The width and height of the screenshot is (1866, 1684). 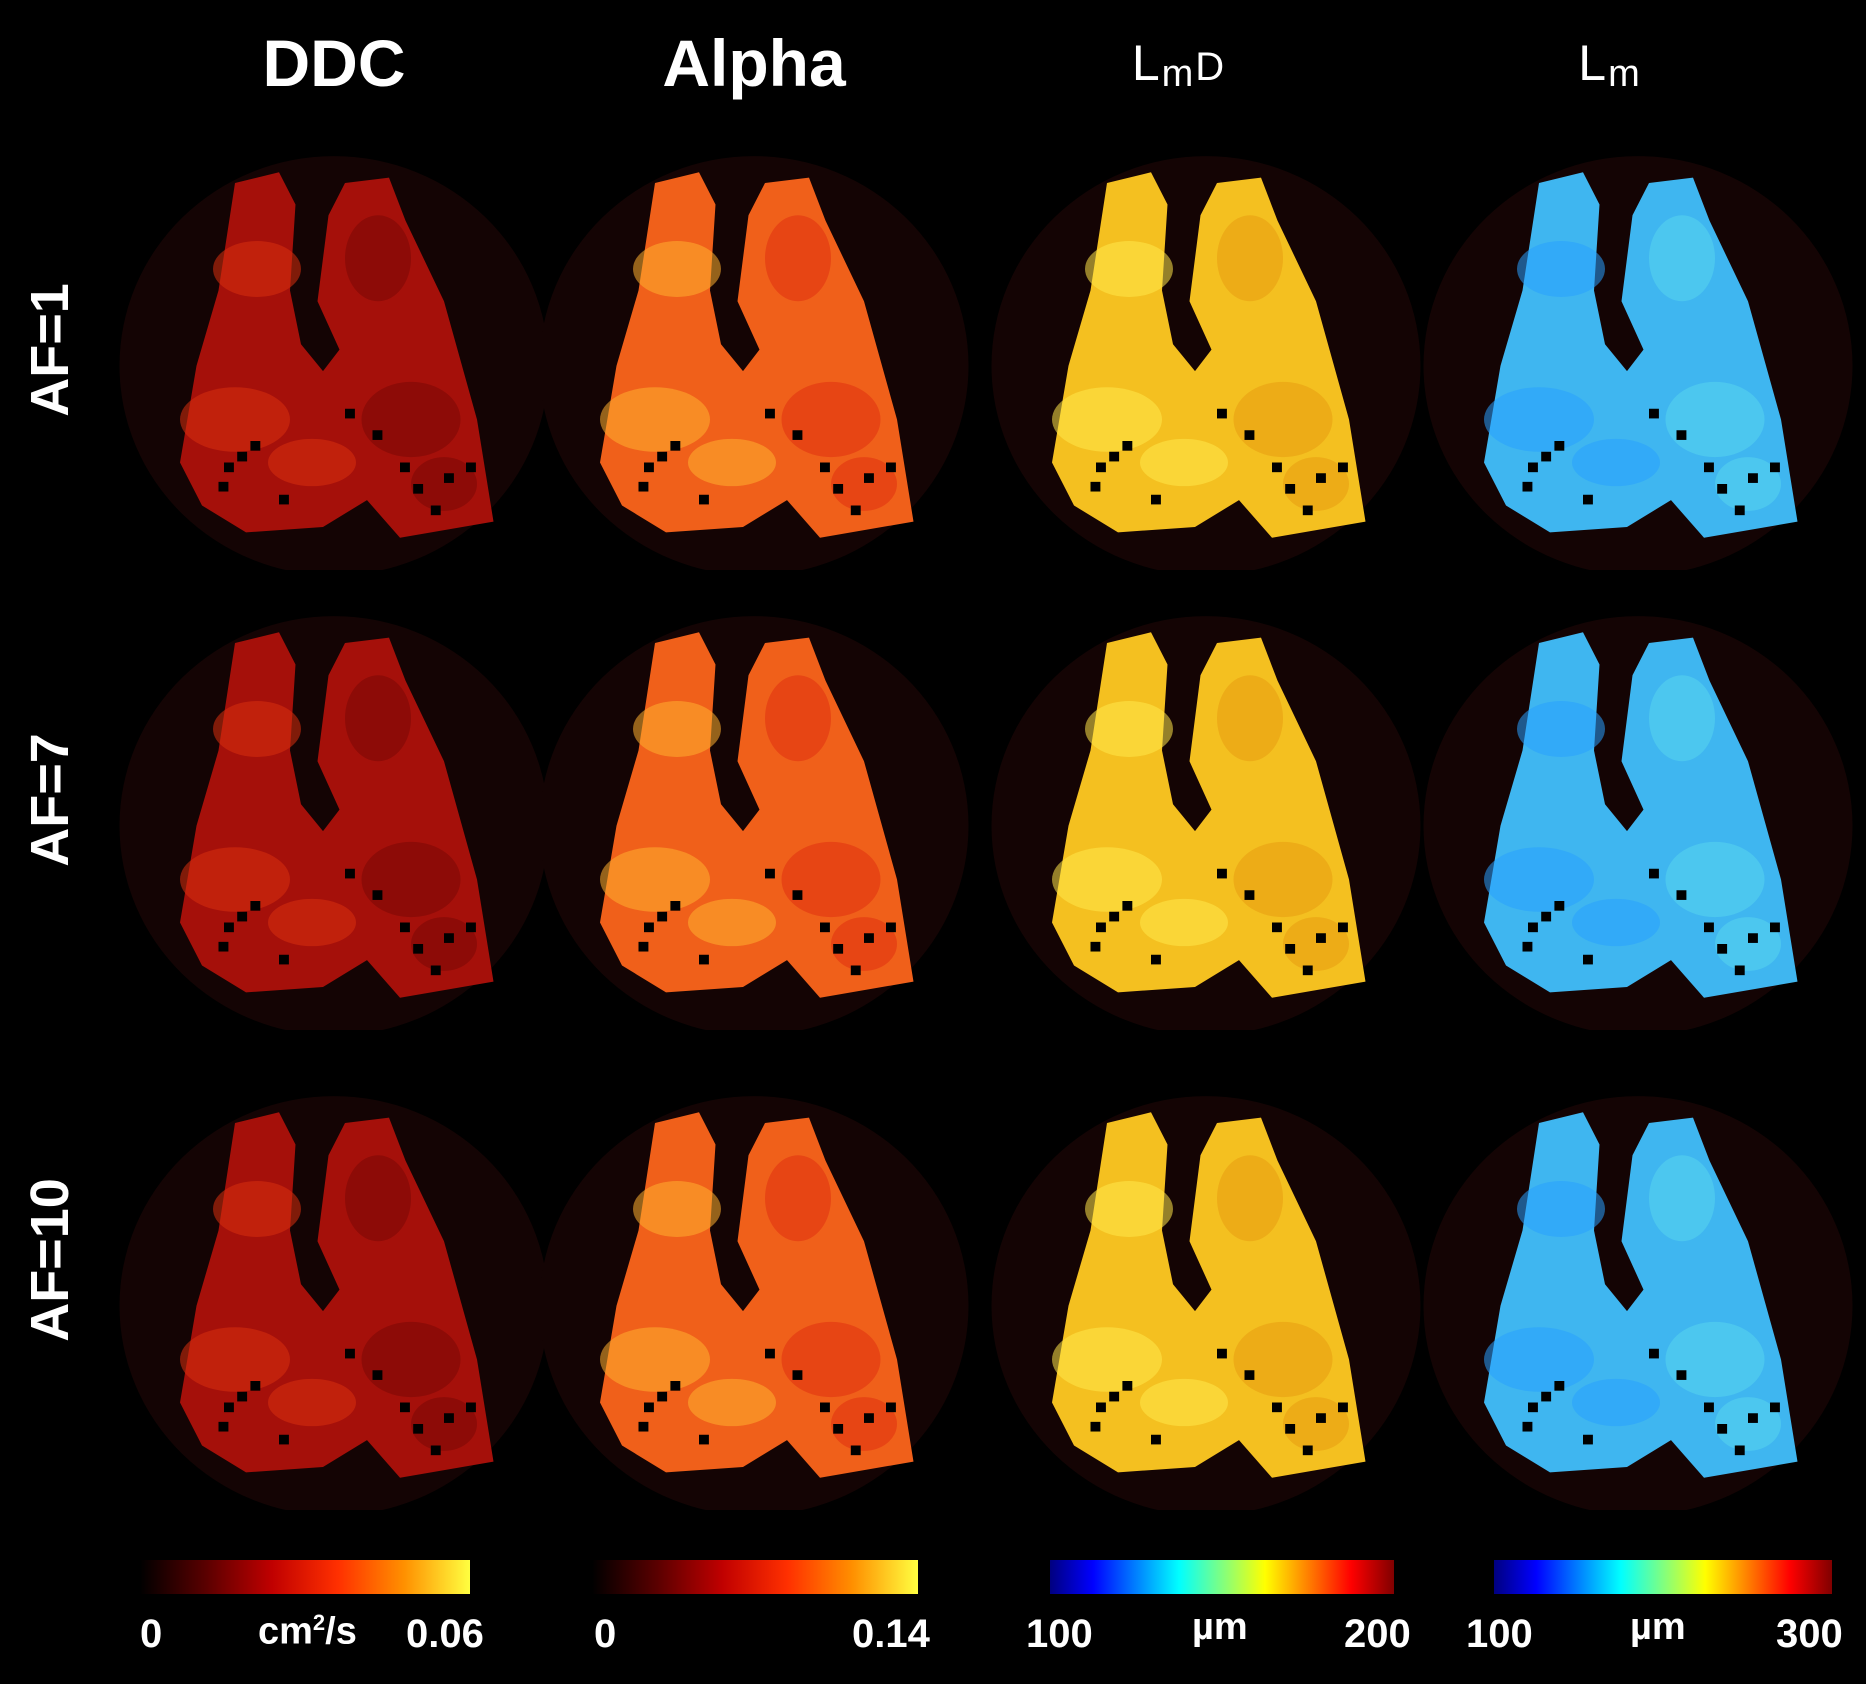 I want to click on colorbar-lmd, so click(x=1222, y=1577).